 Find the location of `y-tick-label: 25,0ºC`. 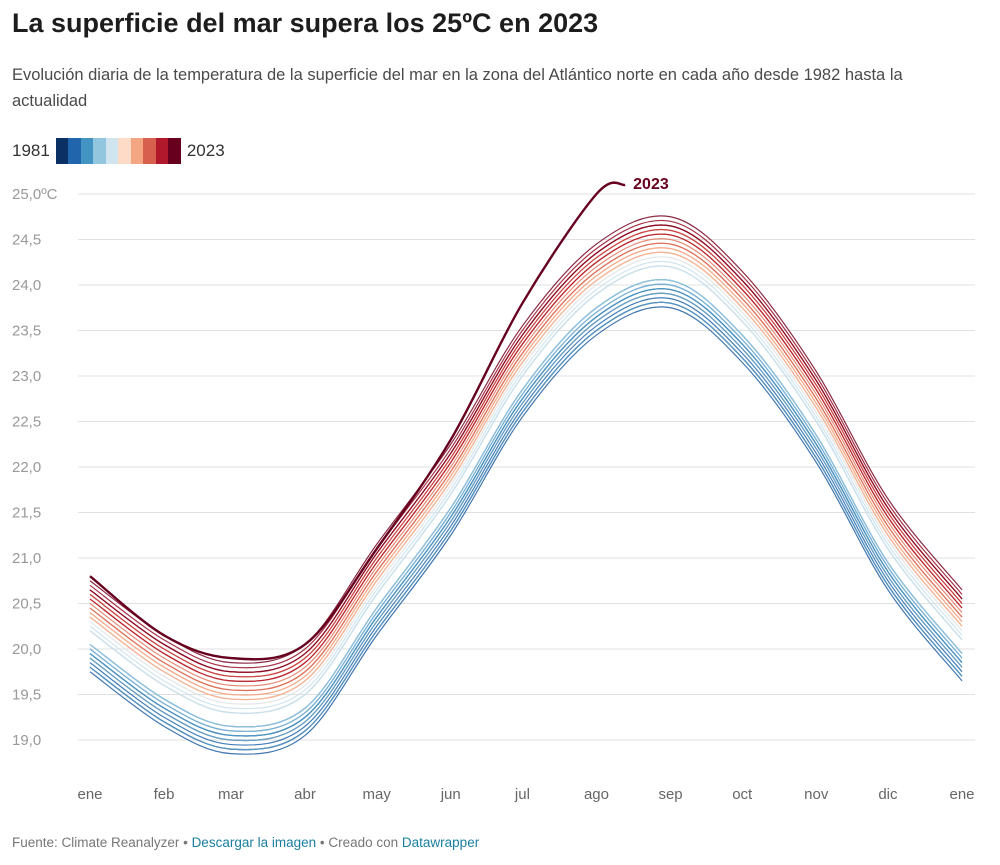

y-tick-label: 25,0ºC is located at coordinates (35, 194).